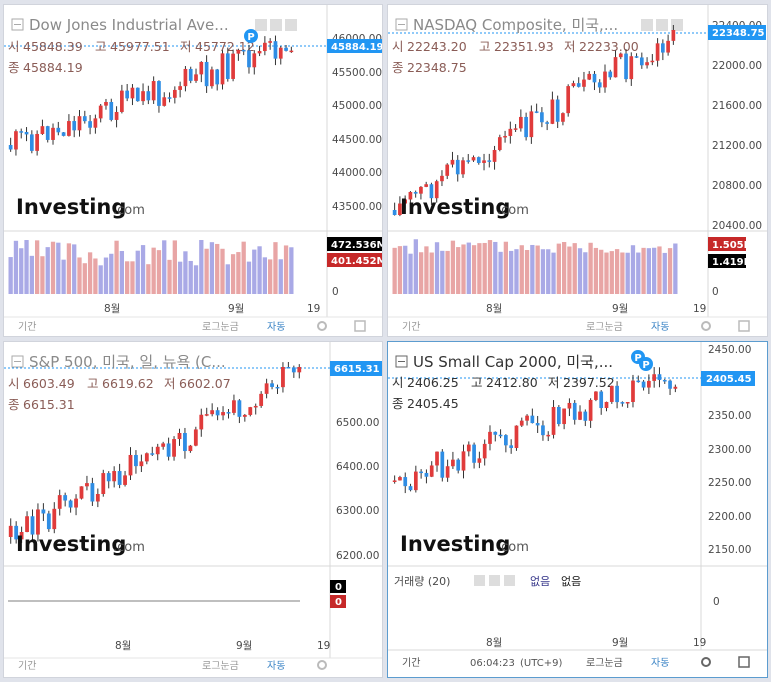 Image resolution: width=771 pixels, height=682 pixels. I want to click on p-badge: P P, so click(642, 360).